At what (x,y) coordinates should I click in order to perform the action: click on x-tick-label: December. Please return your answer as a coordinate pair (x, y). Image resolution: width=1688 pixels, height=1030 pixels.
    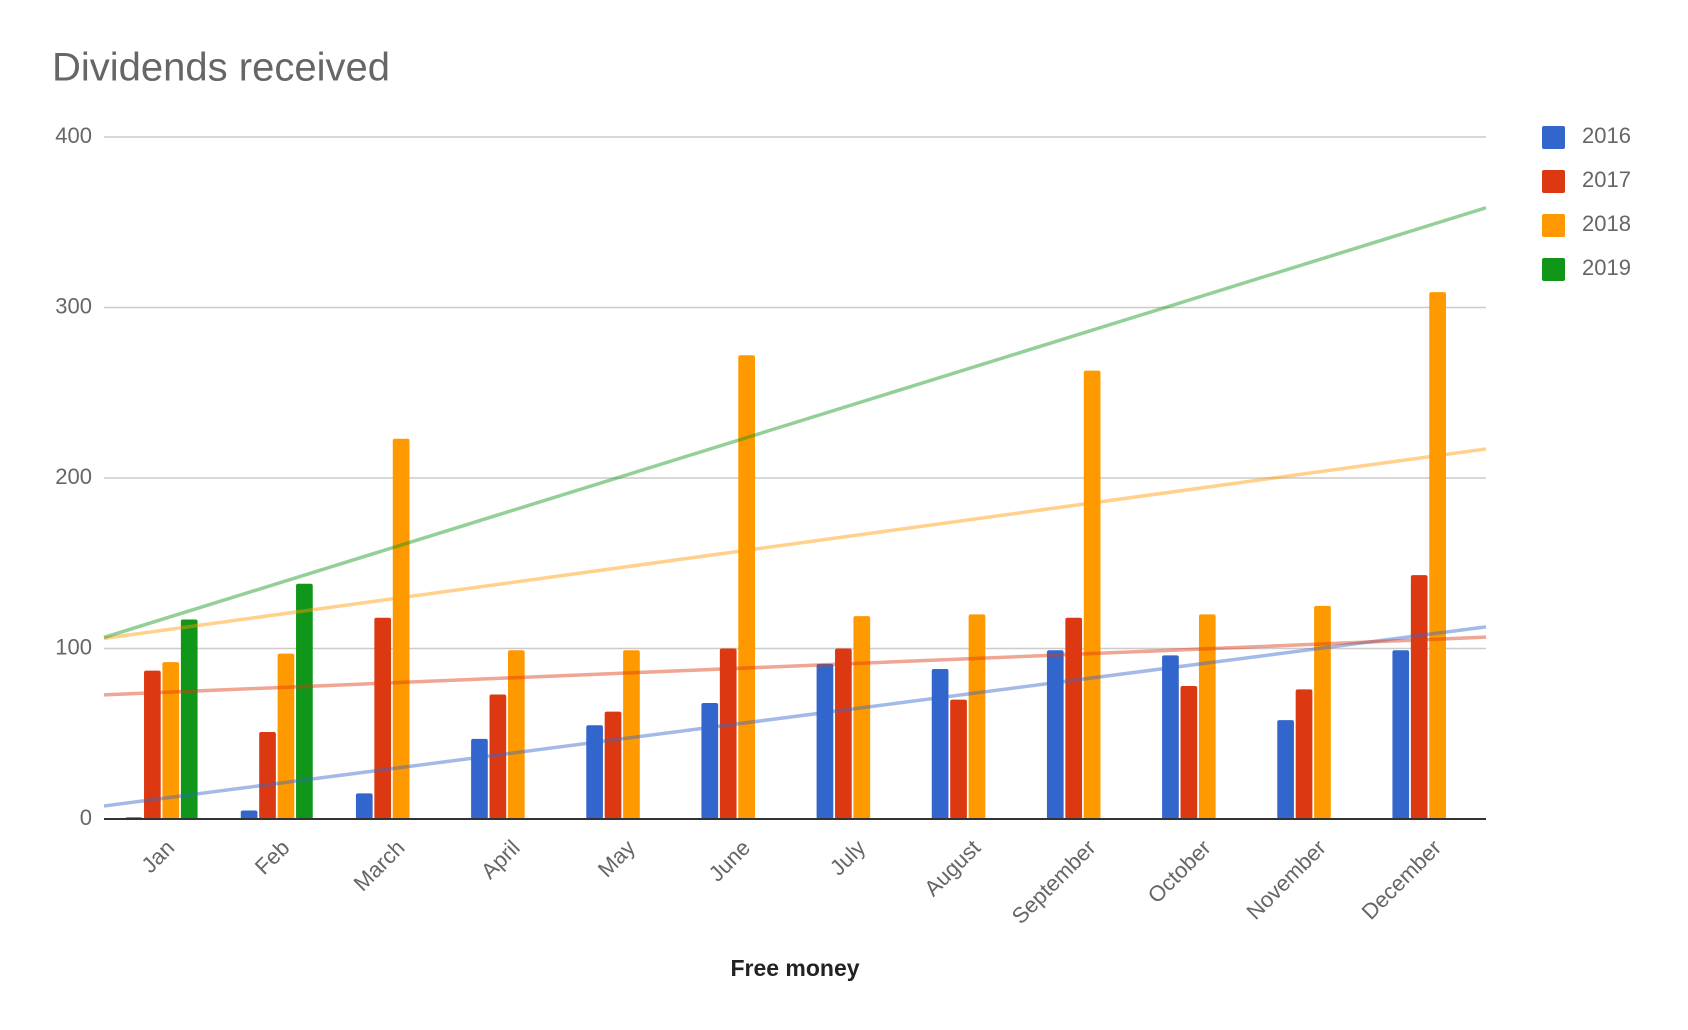
    Looking at the image, I should click on (1401, 879).